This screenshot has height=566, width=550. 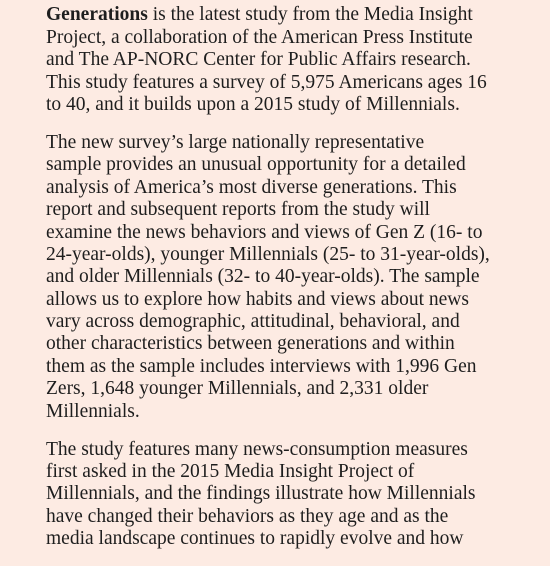 I want to click on bold-text: Generations, so click(x=97, y=15).